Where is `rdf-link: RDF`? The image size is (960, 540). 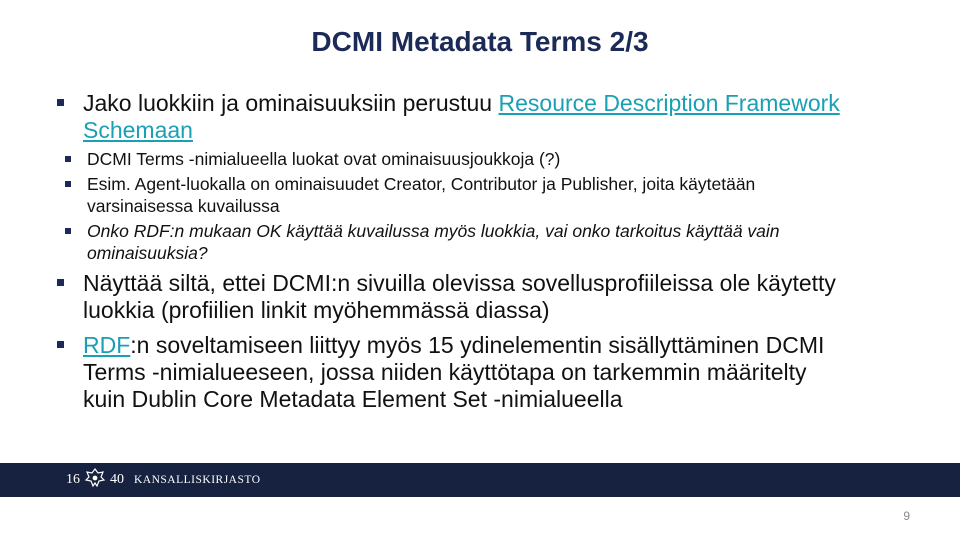
rdf-link: RDF is located at coordinates (107, 345).